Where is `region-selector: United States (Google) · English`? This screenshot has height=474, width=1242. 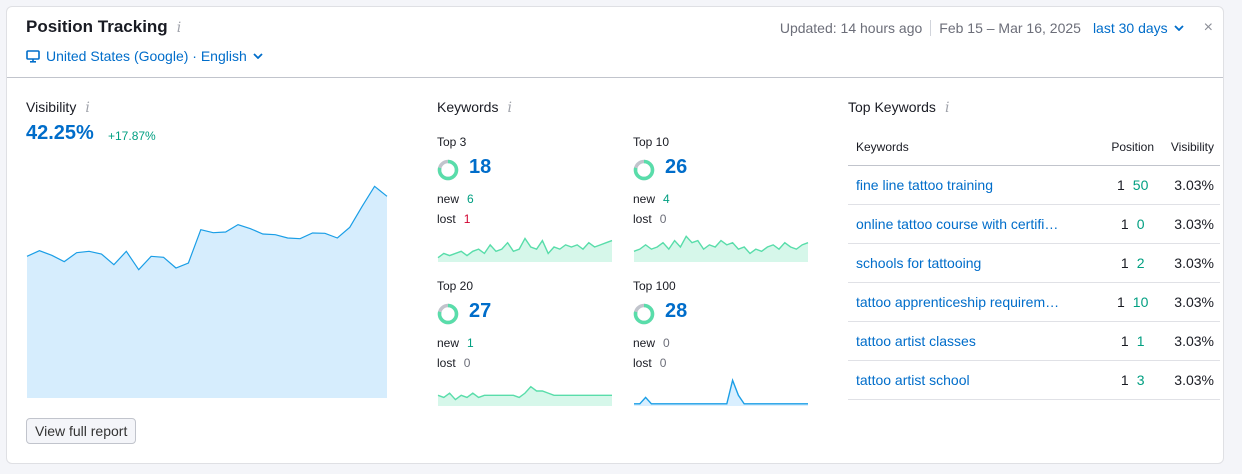 region-selector: United States (Google) · English is located at coordinates (147, 56).